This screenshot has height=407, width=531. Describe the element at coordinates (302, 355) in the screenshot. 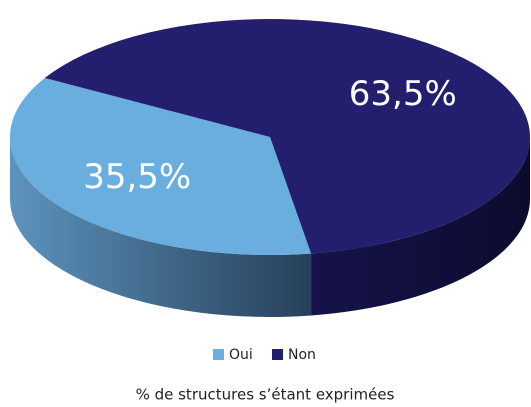

I see `legend-label: Non` at that location.